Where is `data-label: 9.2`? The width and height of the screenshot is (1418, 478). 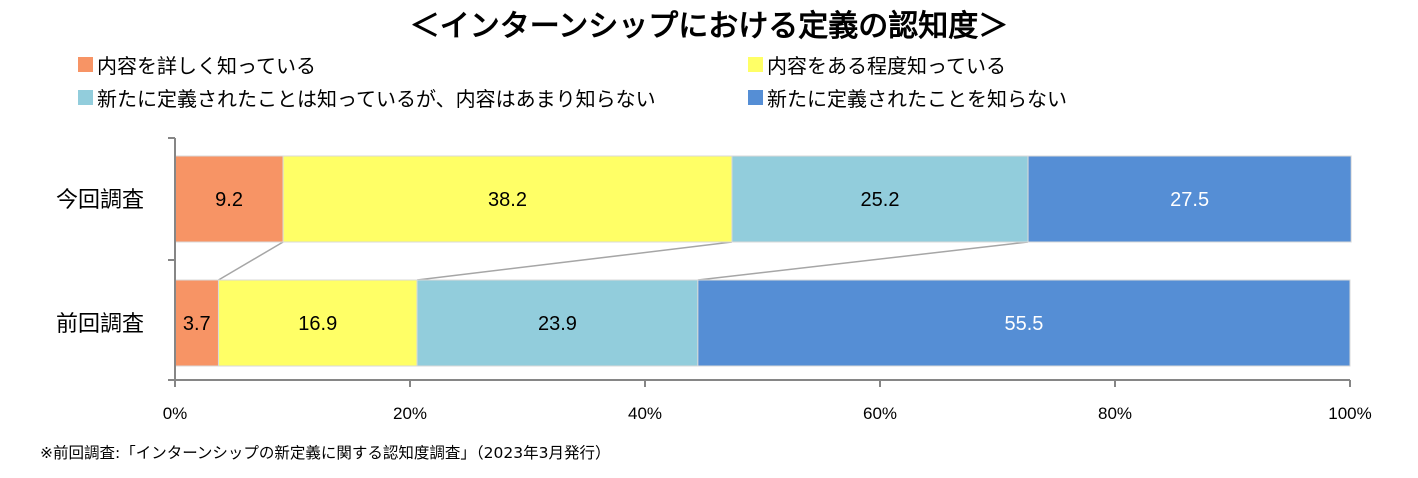 data-label: 9.2 is located at coordinates (229, 200).